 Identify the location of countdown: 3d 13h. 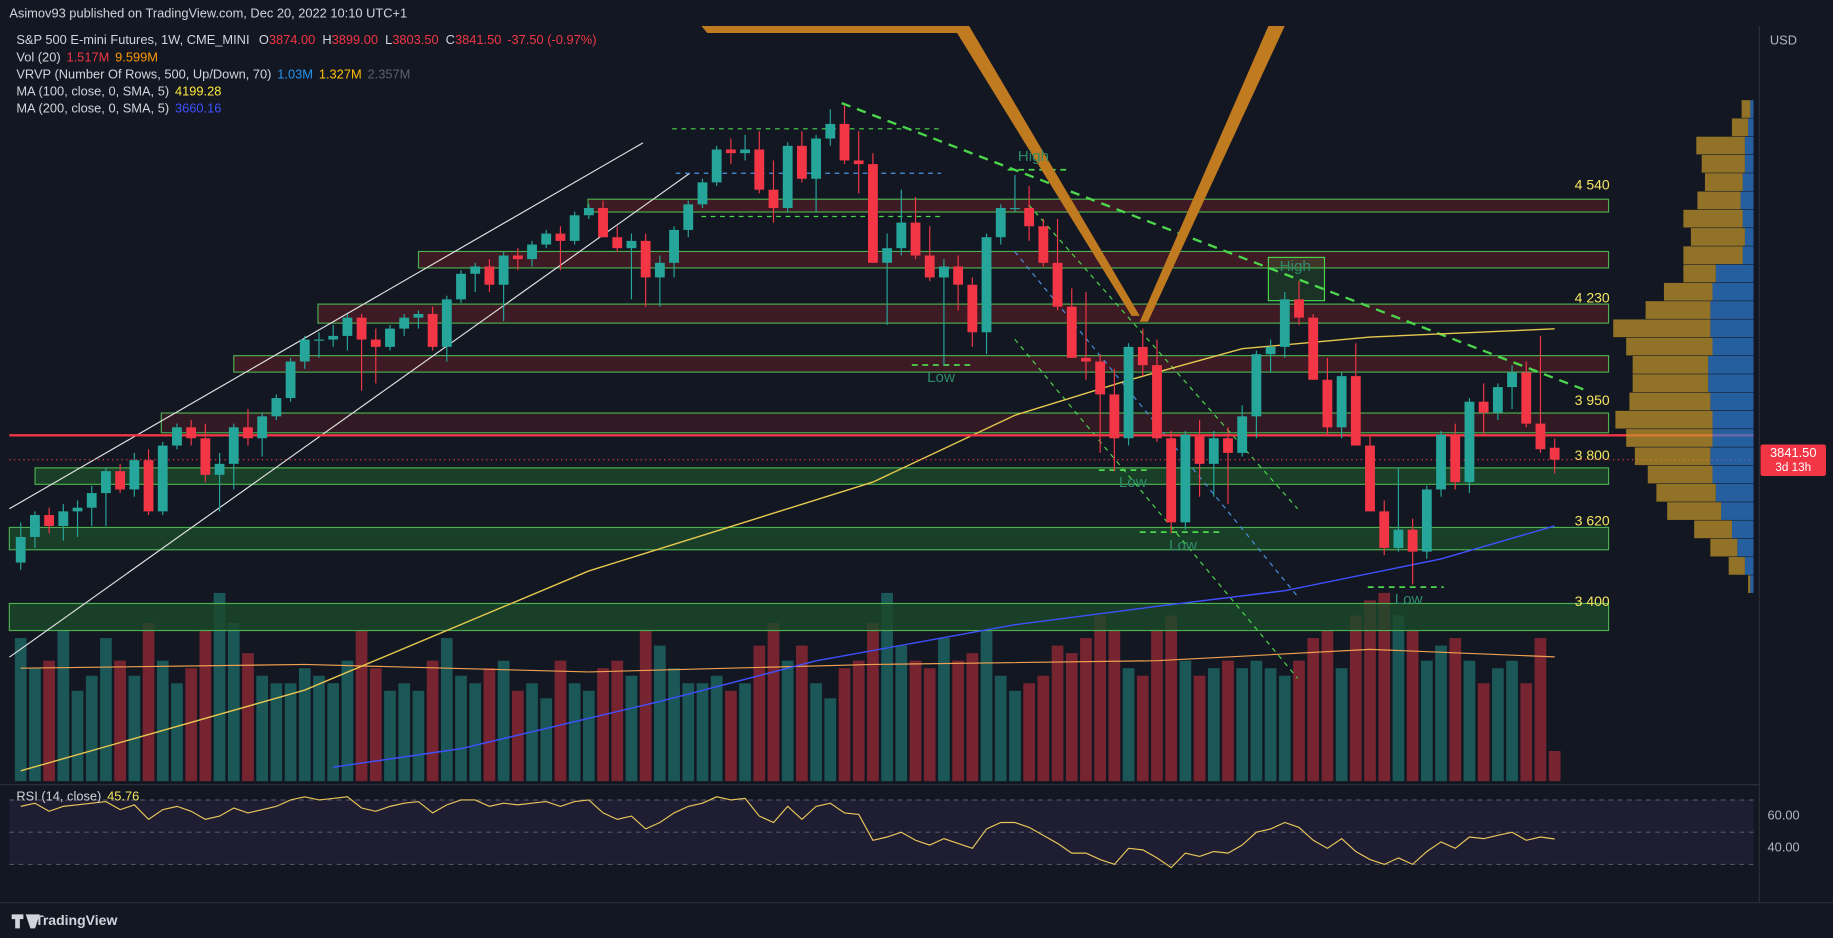
(1793, 467).